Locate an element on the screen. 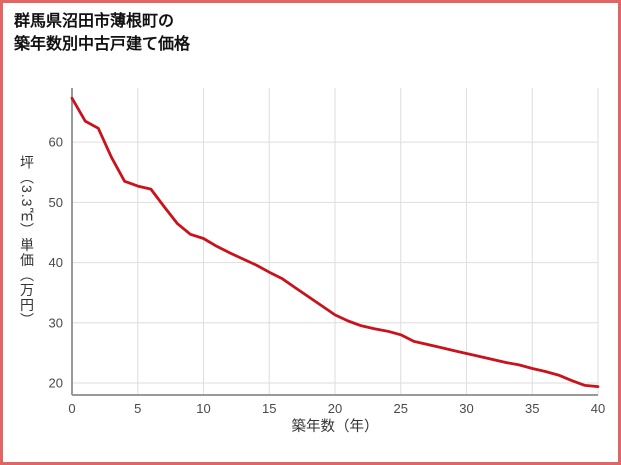 The image size is (621, 465). y-axis-label: 坪（3.3㎡）単価（万円） is located at coordinates (27, 241).